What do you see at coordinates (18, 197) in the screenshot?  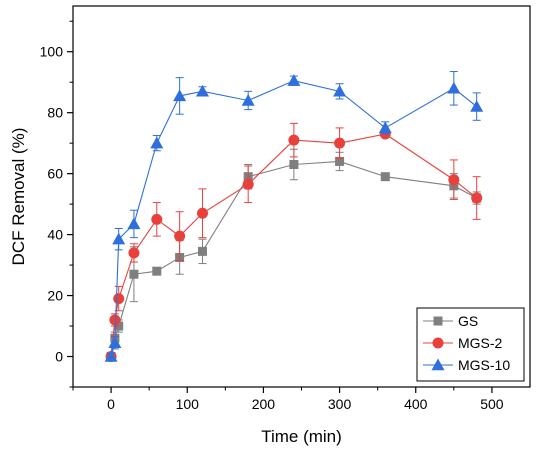 I see `y-axis-title: DCF Removal (%)` at bounding box center [18, 197].